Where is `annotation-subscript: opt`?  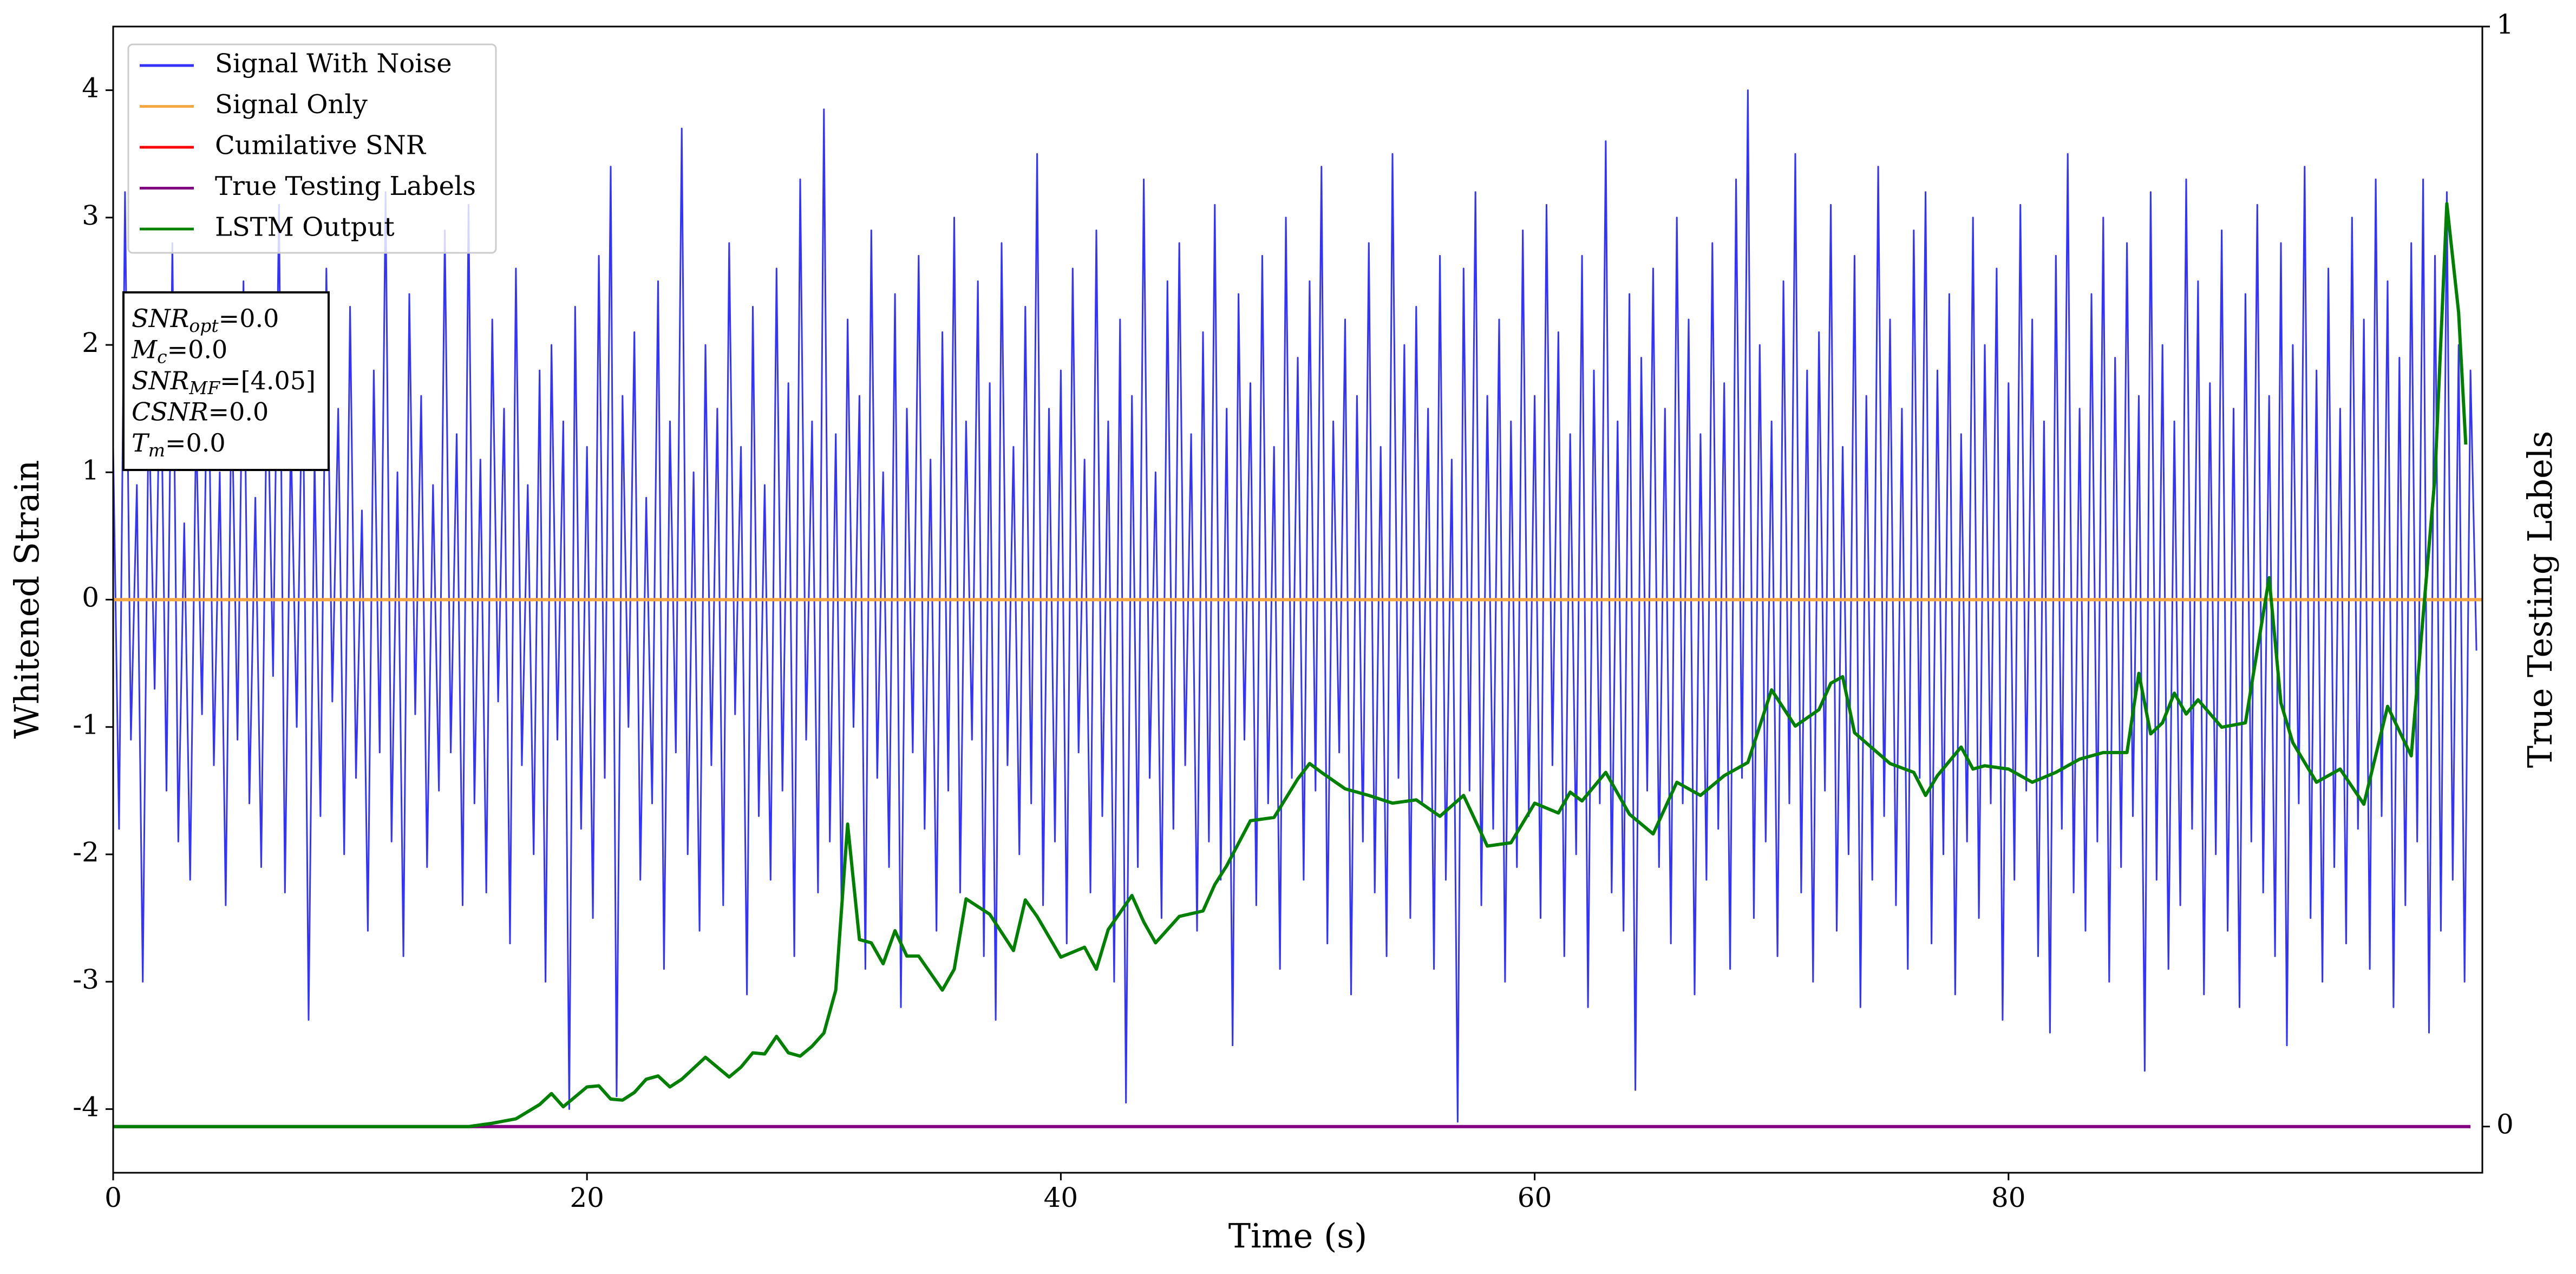 annotation-subscript: opt is located at coordinates (204, 325).